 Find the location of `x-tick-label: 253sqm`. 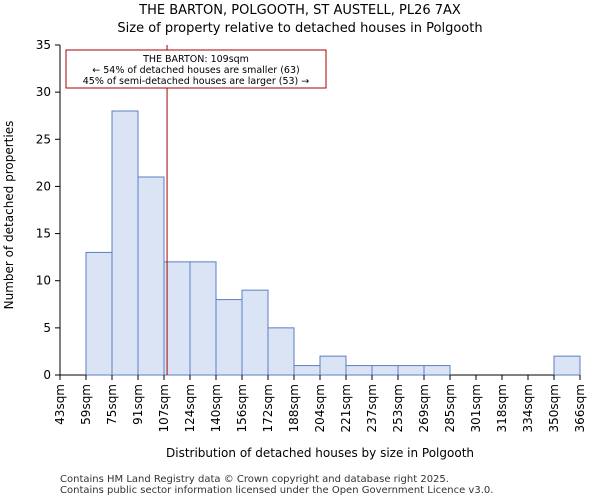

x-tick-label: 253sqm is located at coordinates (398, 408).